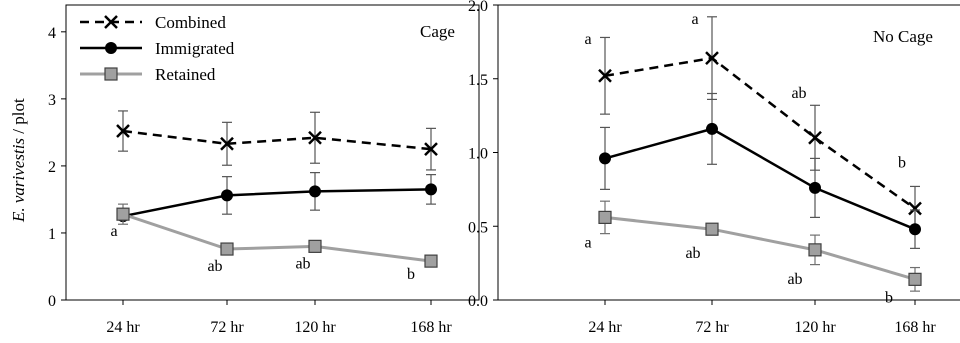 The image size is (960, 343). What do you see at coordinates (277, 237) in the screenshot?
I see `cage-retained-line` at bounding box center [277, 237].